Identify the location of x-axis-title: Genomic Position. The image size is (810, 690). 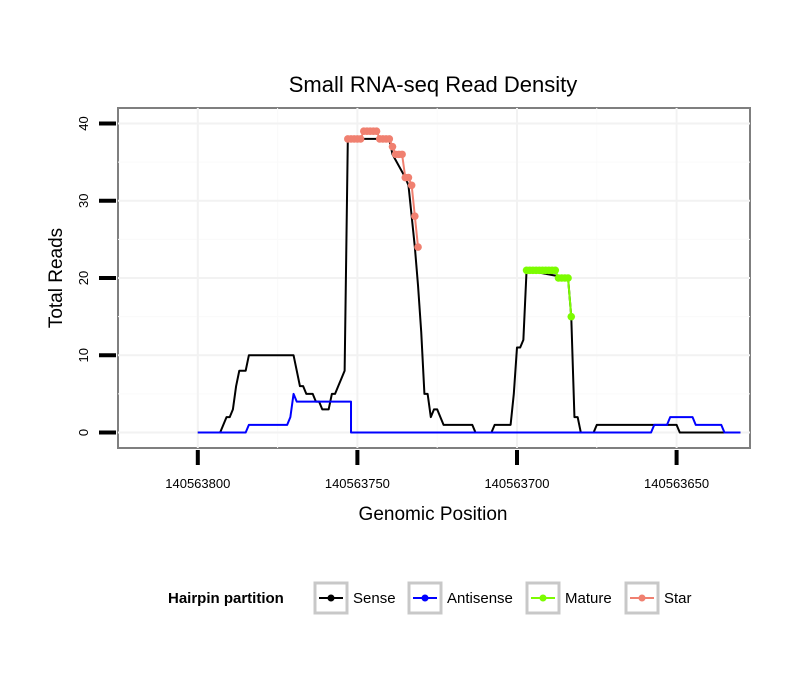
(433, 514).